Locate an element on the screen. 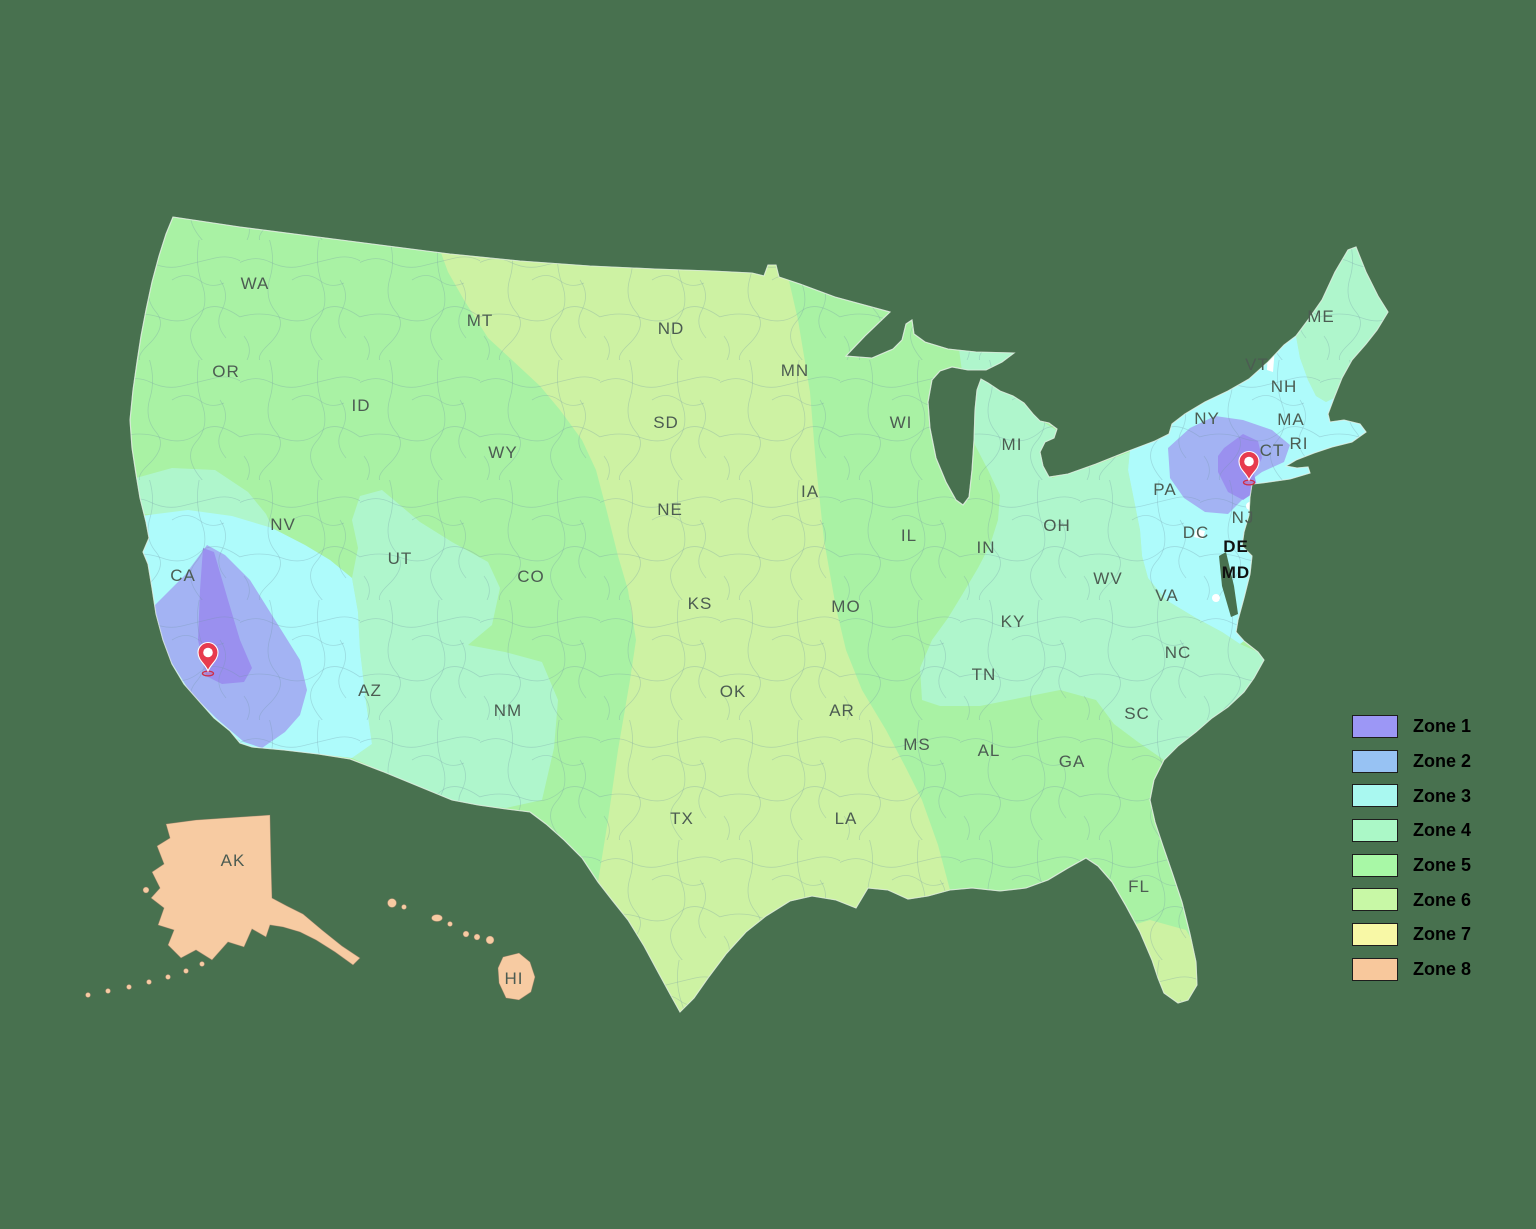 The height and width of the screenshot is (1229, 1536). state-label-va: VA is located at coordinates (1166, 595).